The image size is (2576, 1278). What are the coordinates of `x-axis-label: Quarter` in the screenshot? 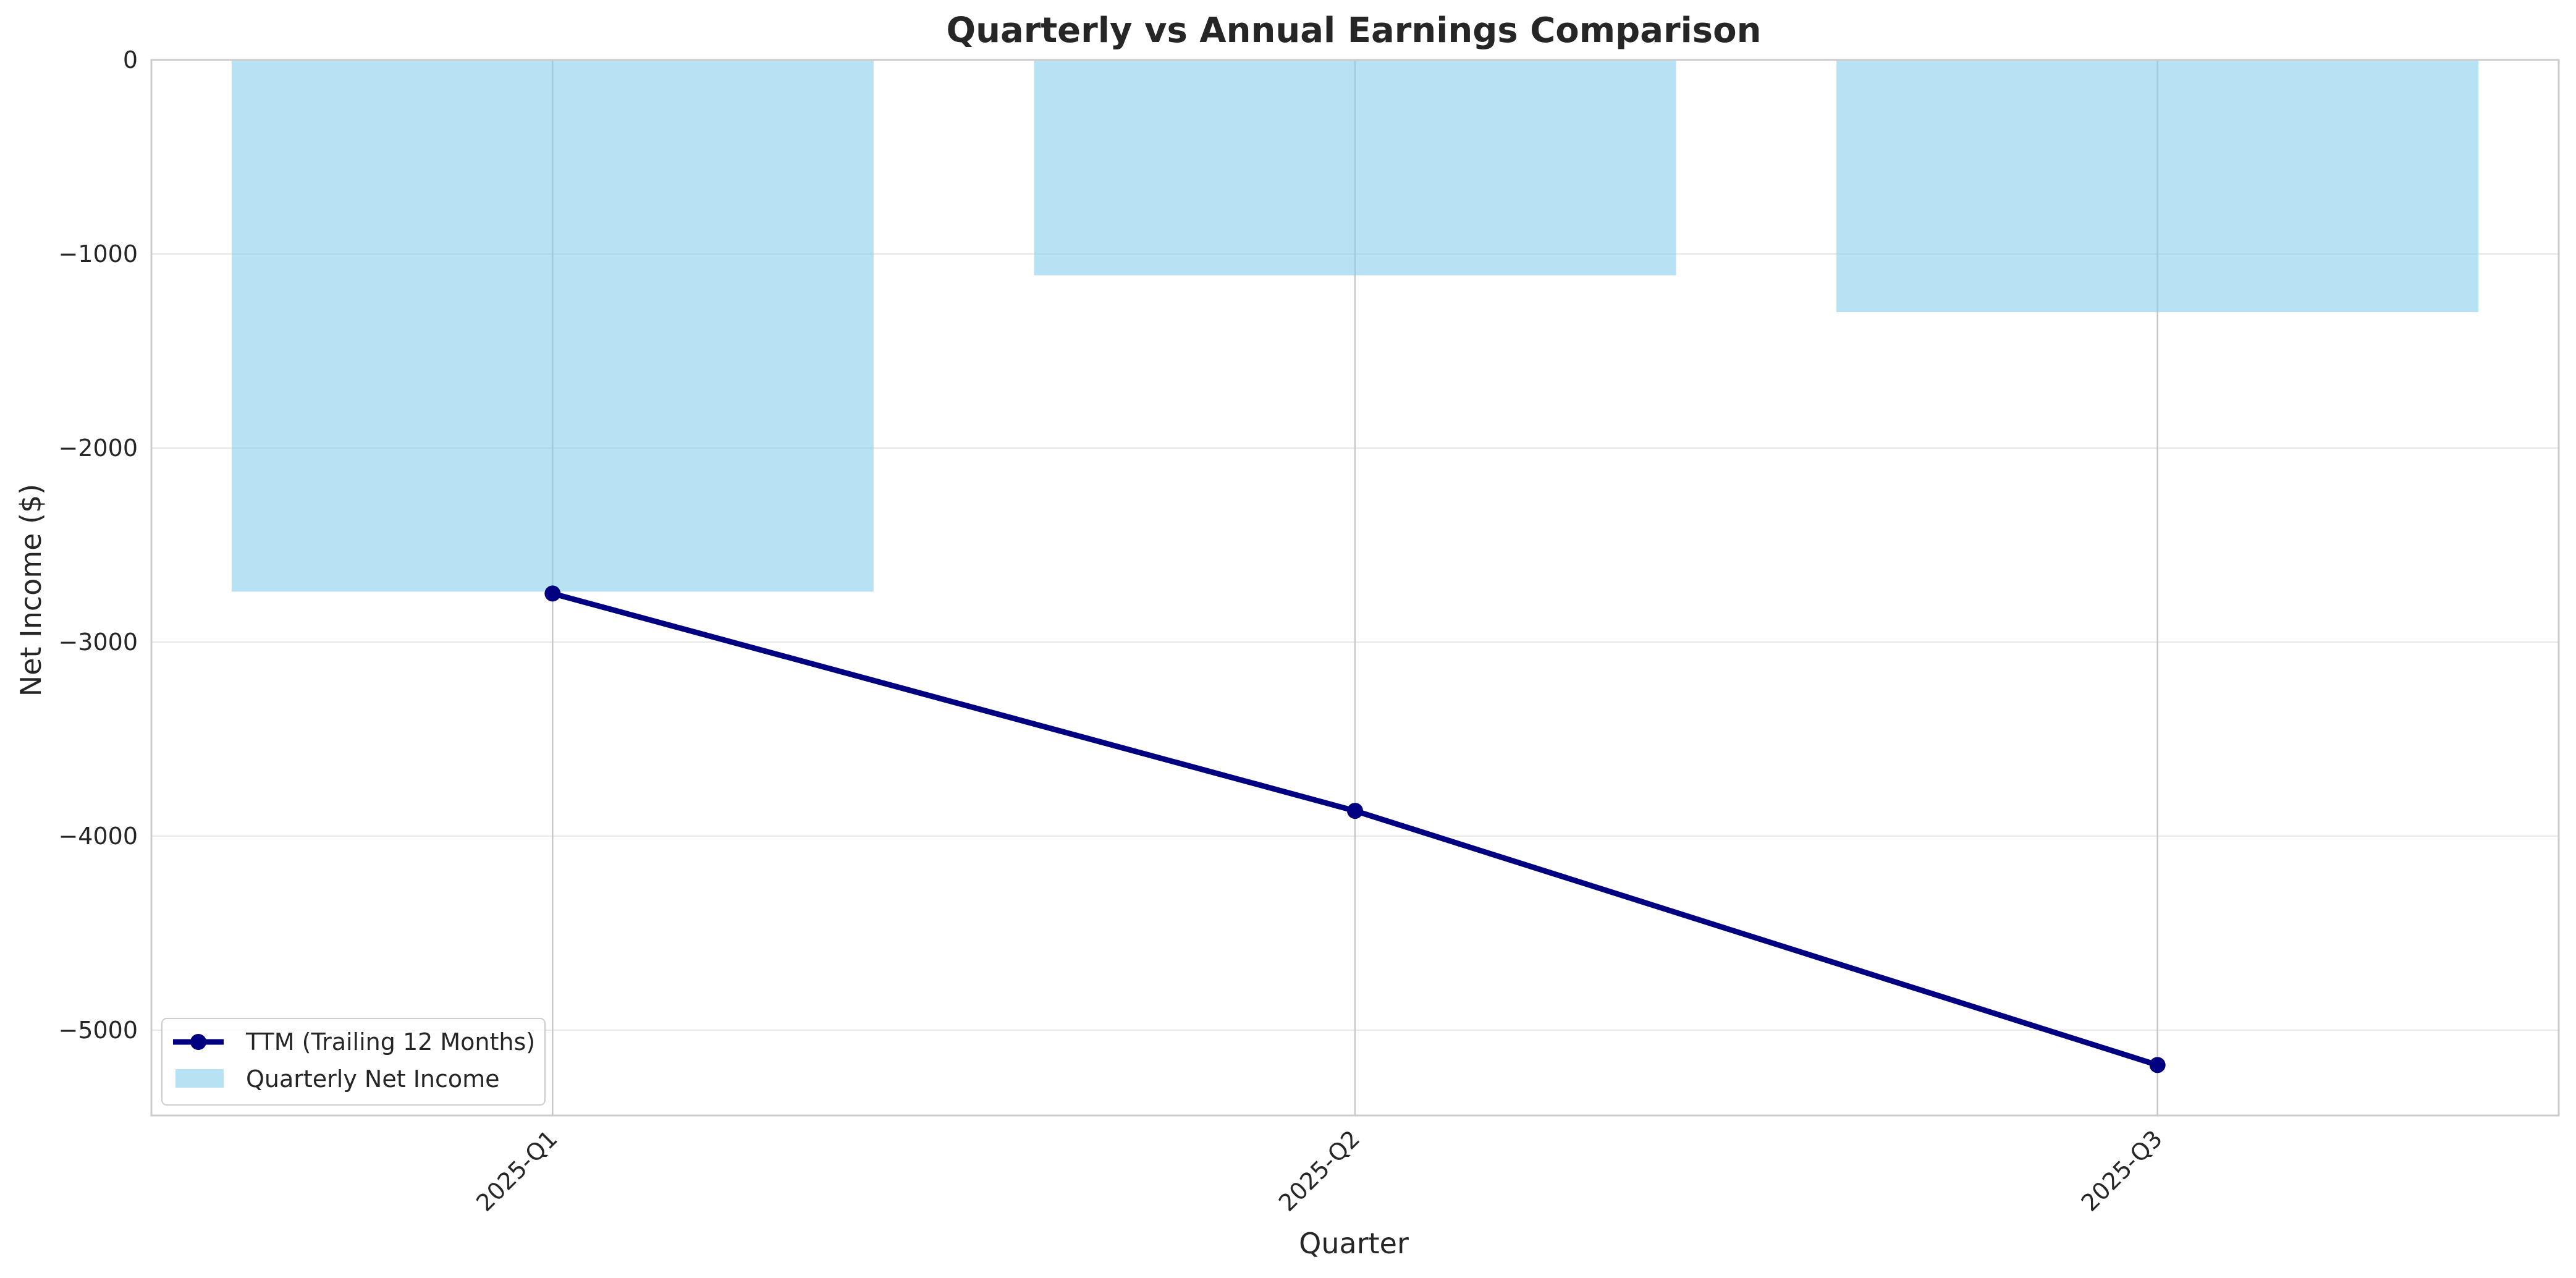 It's located at (1354, 1243).